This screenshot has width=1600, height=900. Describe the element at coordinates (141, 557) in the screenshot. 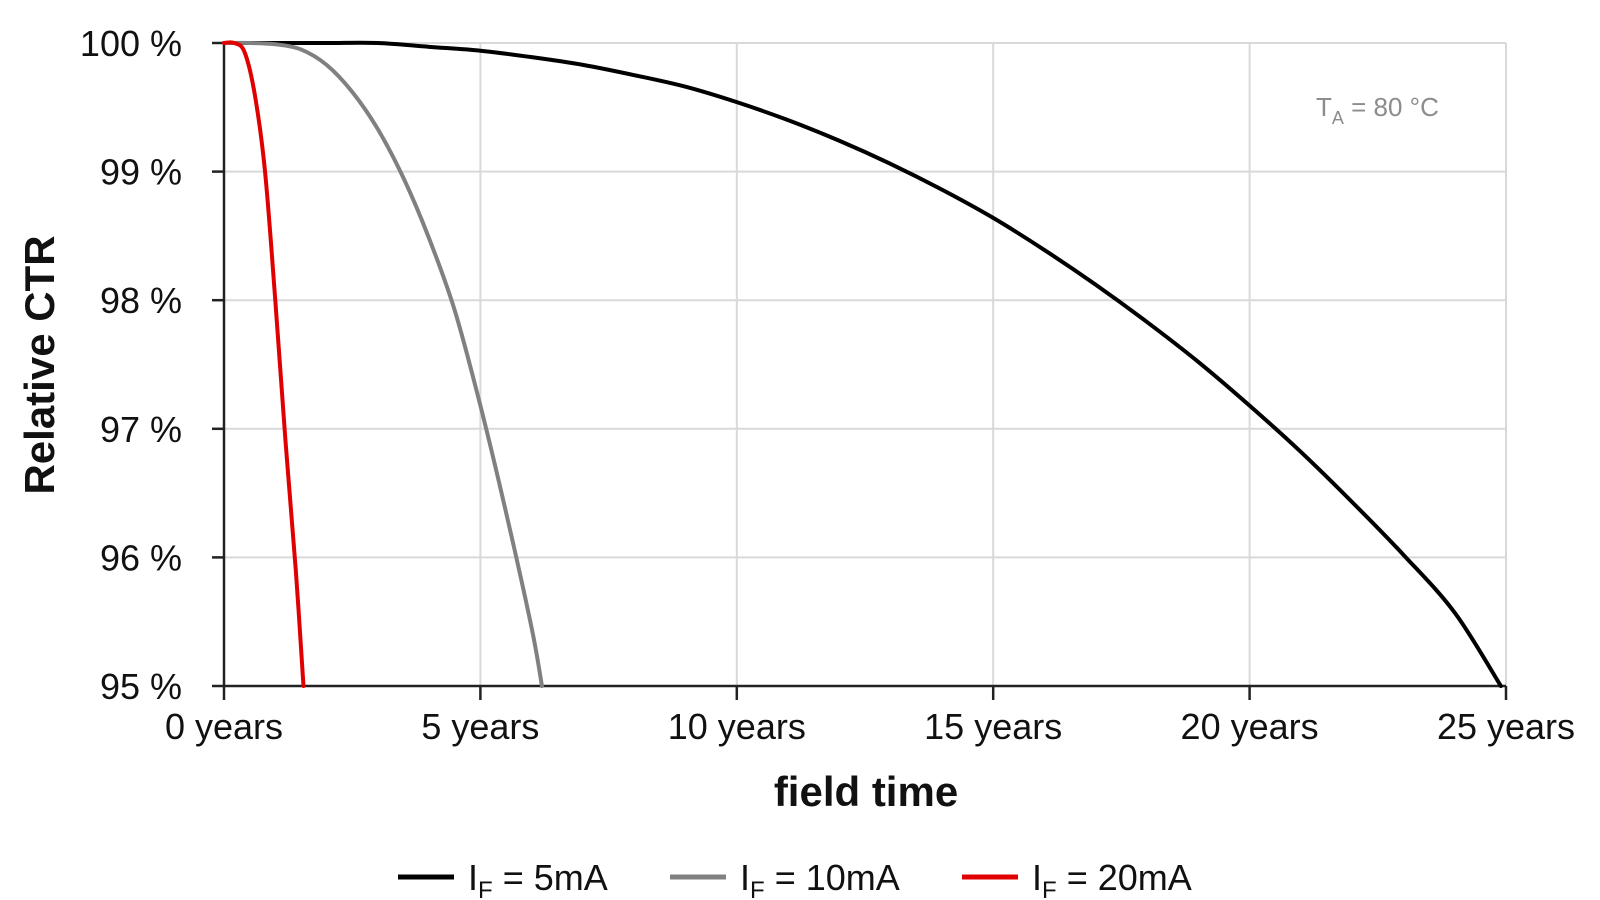

I see `y-tick-label: 96 %` at that location.